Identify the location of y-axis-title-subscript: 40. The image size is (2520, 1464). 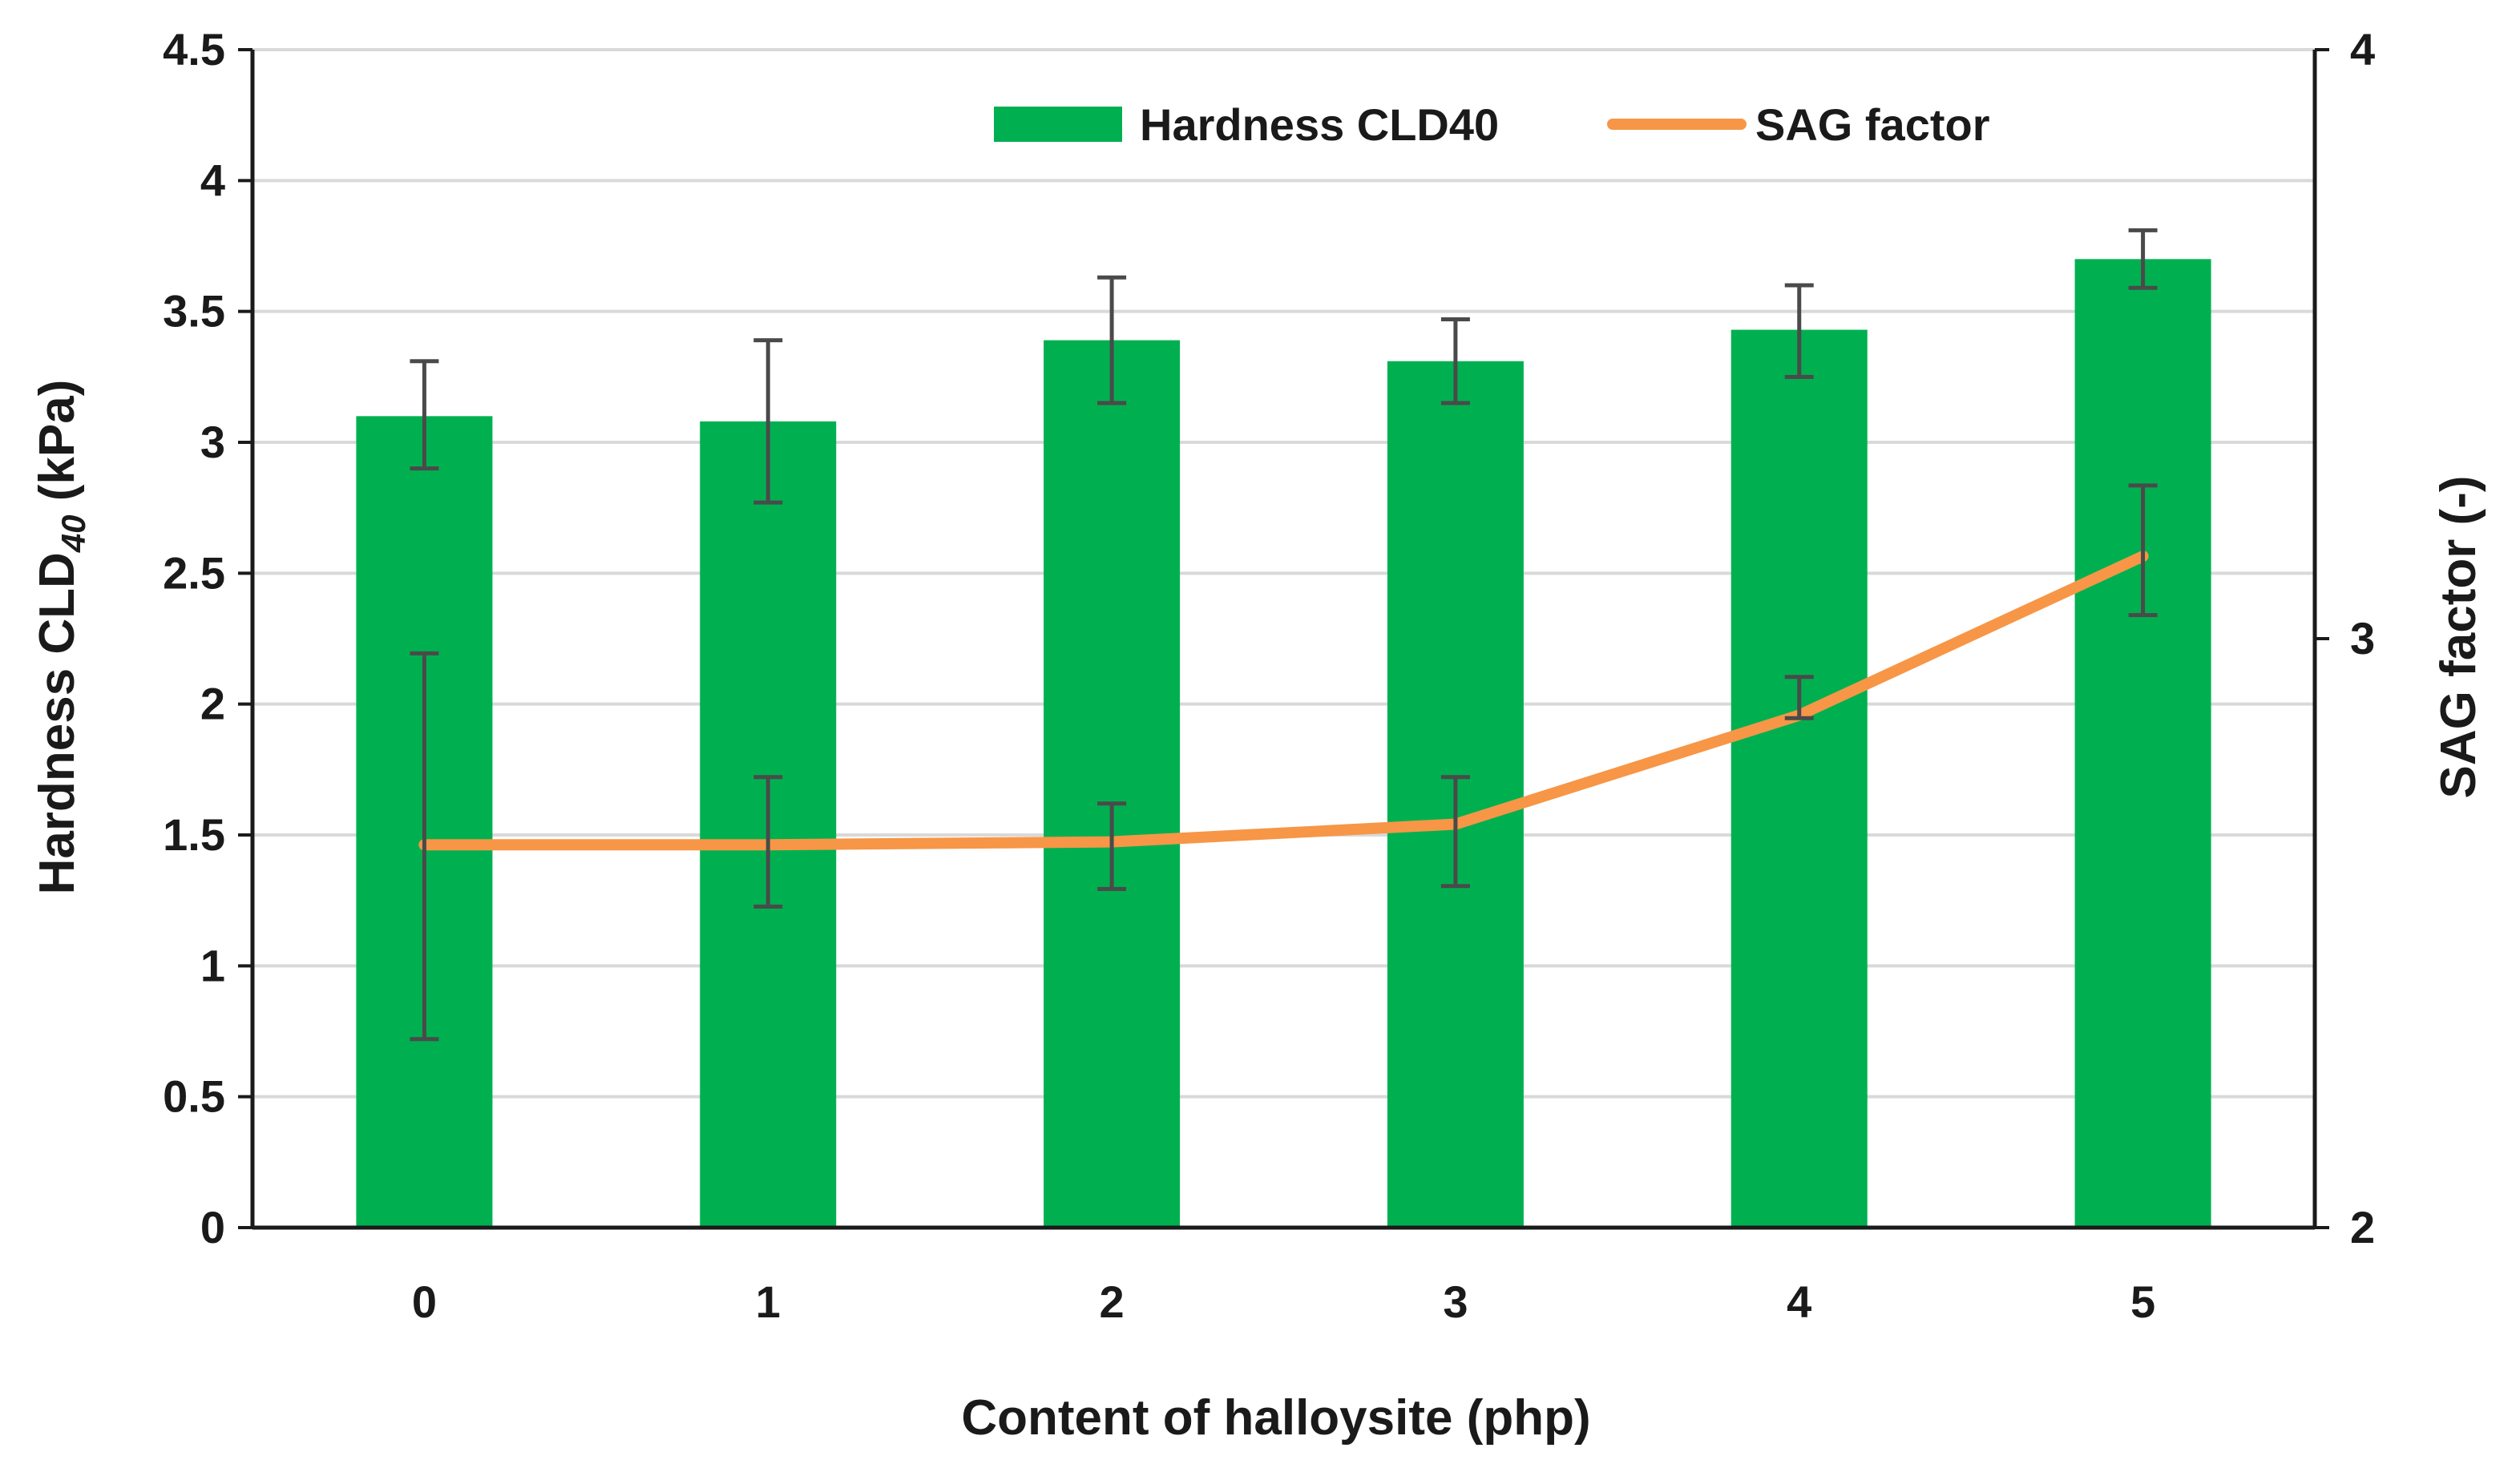
(73, 533).